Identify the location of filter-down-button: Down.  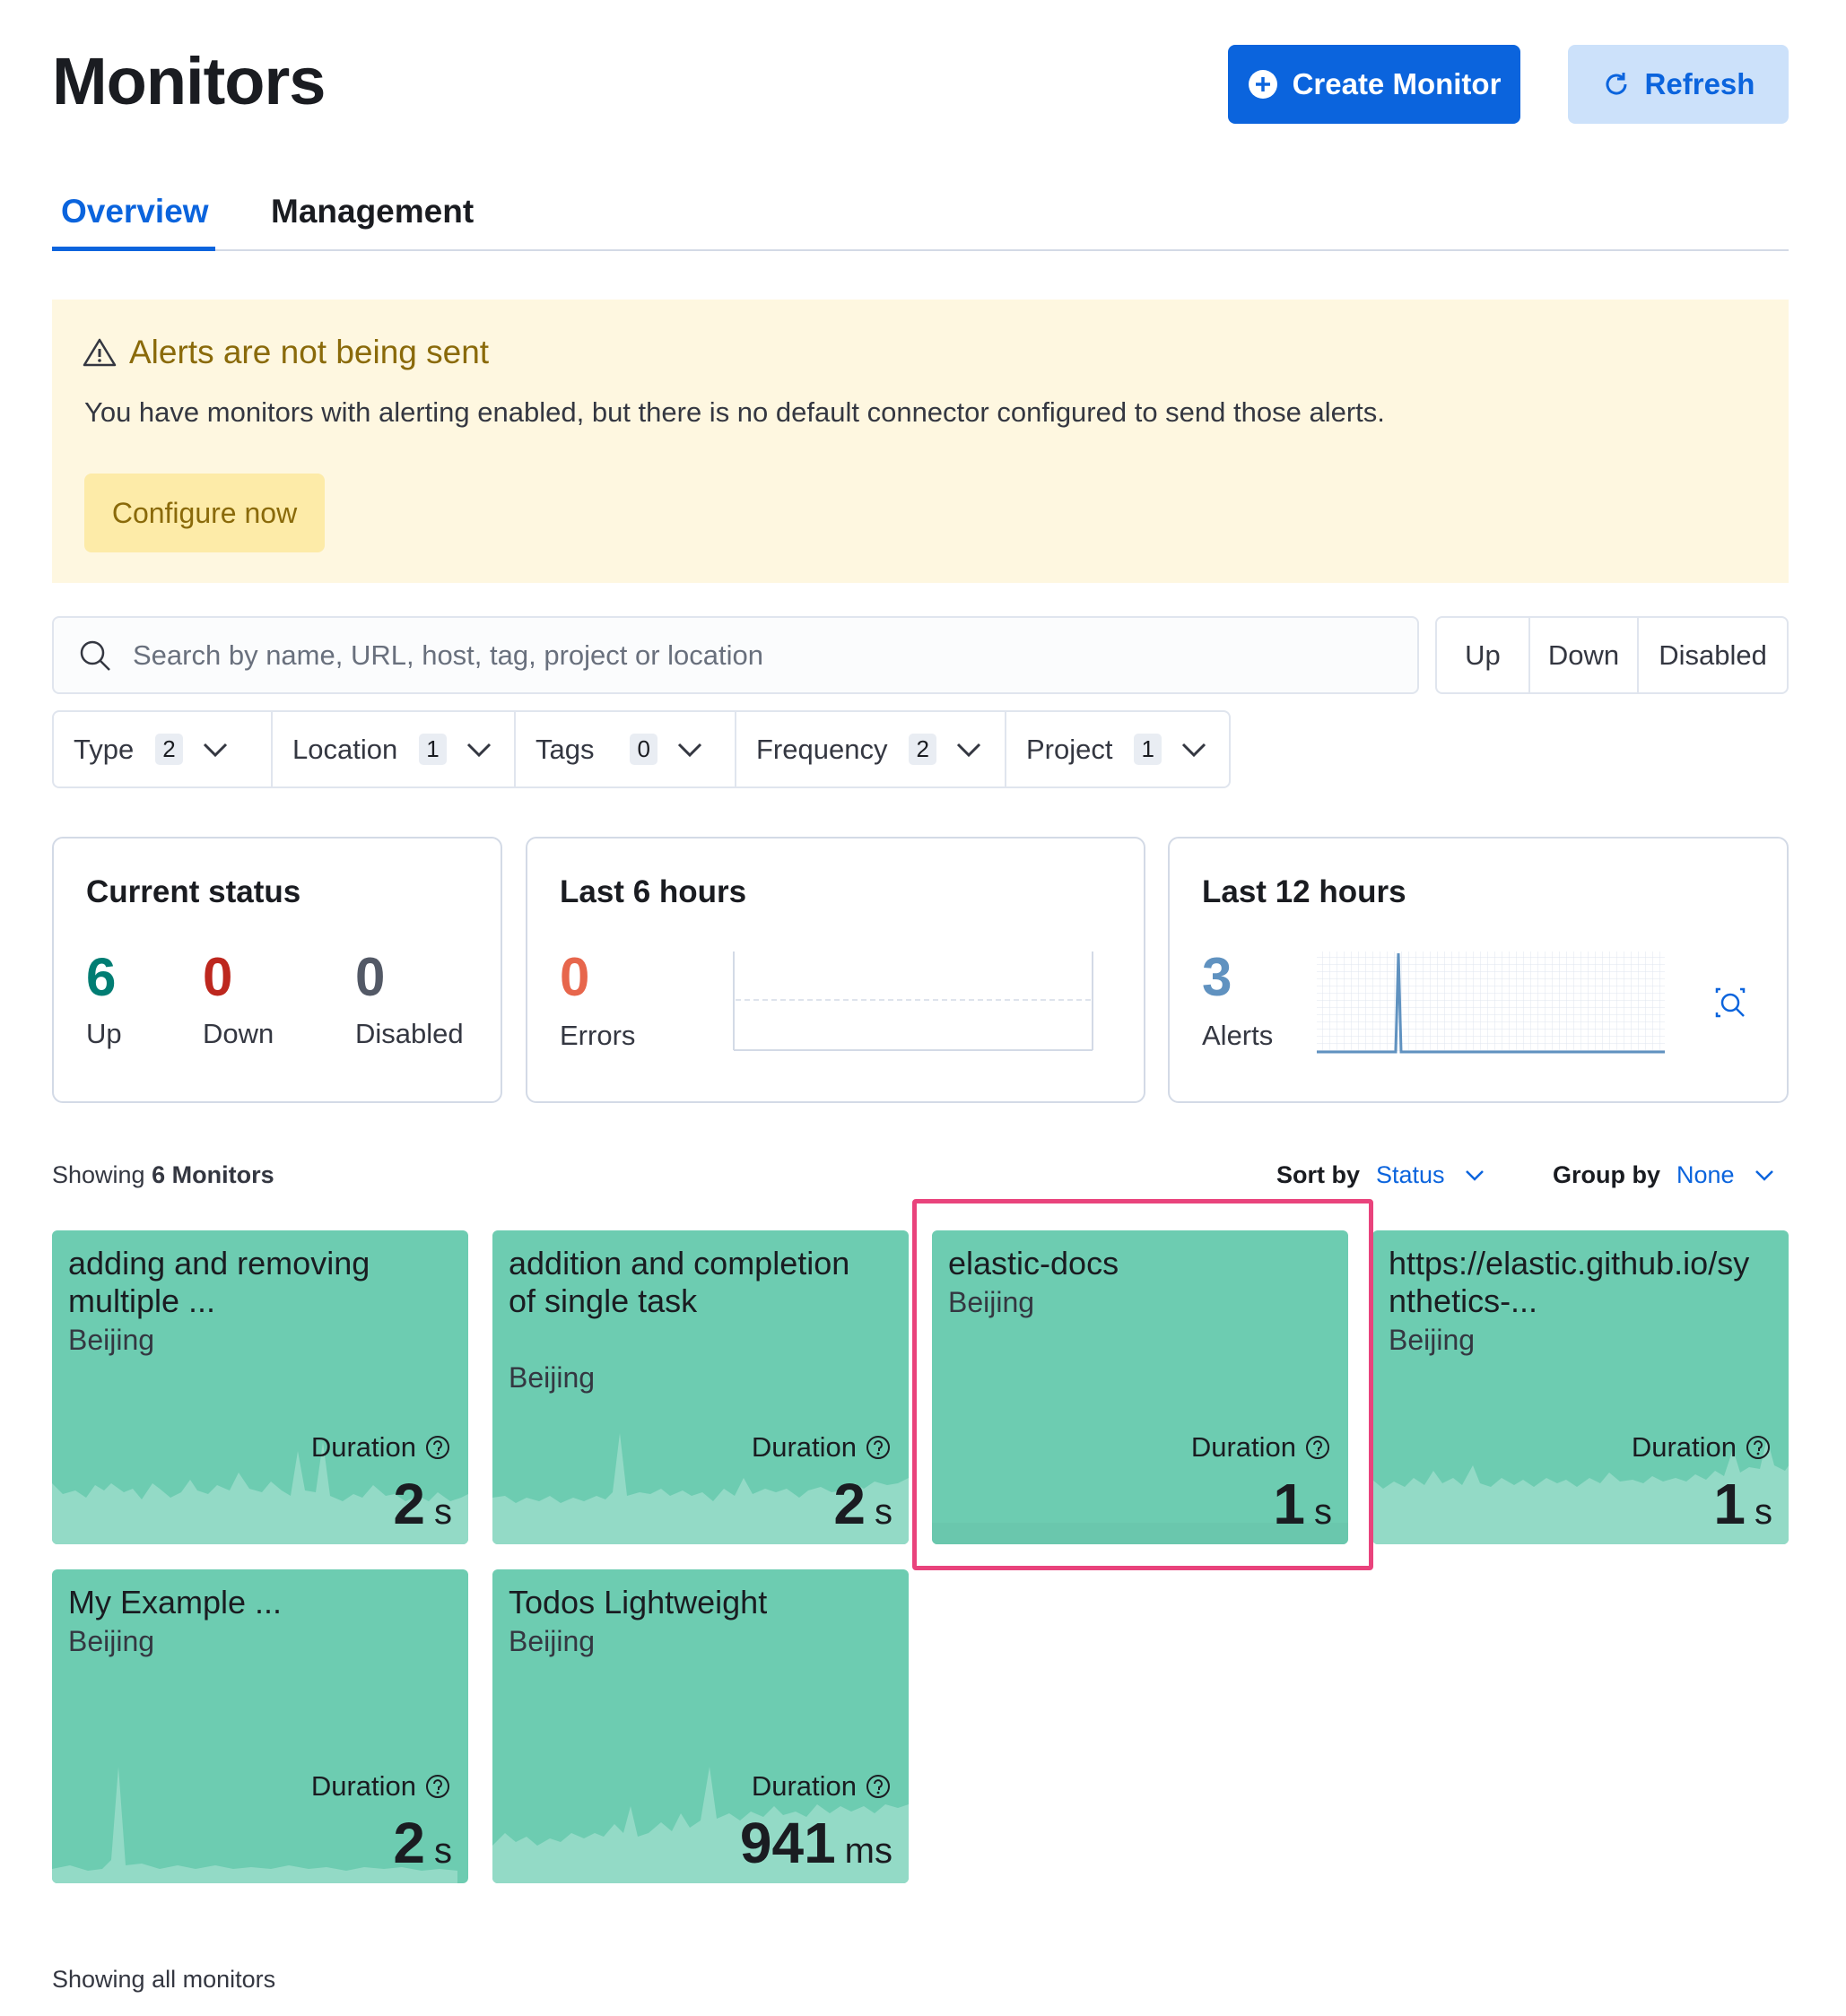
(1584, 655).